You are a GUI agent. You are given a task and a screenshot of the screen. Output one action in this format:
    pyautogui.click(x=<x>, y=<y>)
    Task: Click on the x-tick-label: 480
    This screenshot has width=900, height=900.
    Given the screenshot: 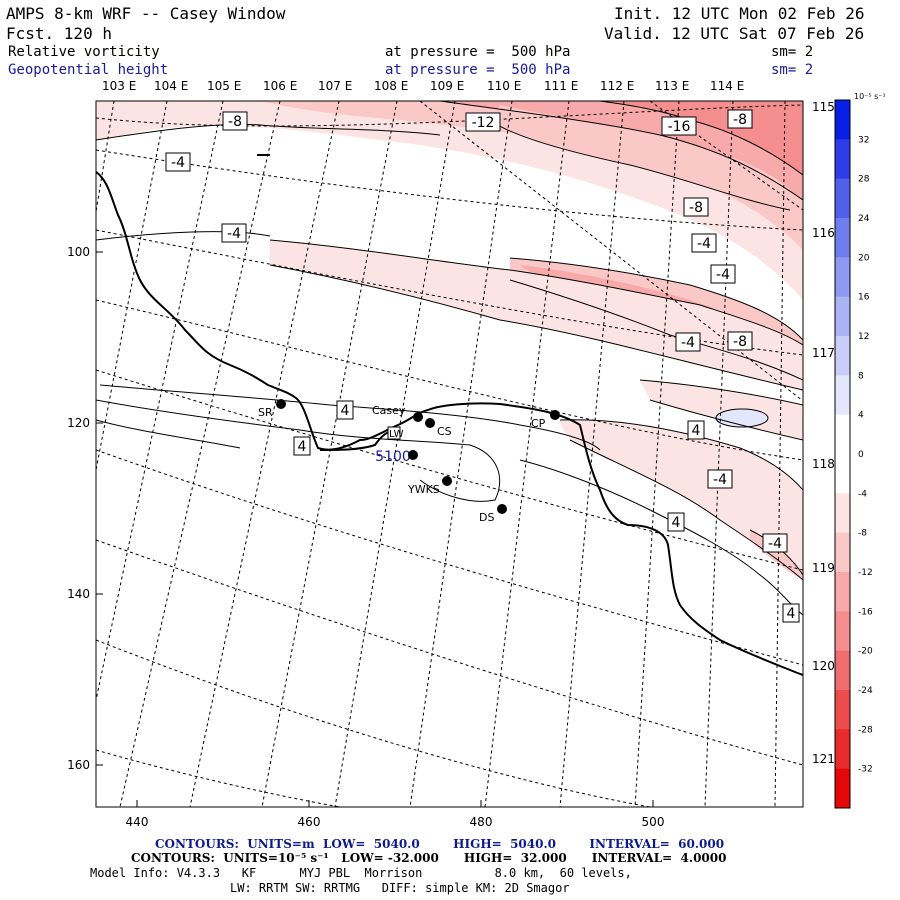 What is the action you would take?
    pyautogui.click(x=481, y=822)
    